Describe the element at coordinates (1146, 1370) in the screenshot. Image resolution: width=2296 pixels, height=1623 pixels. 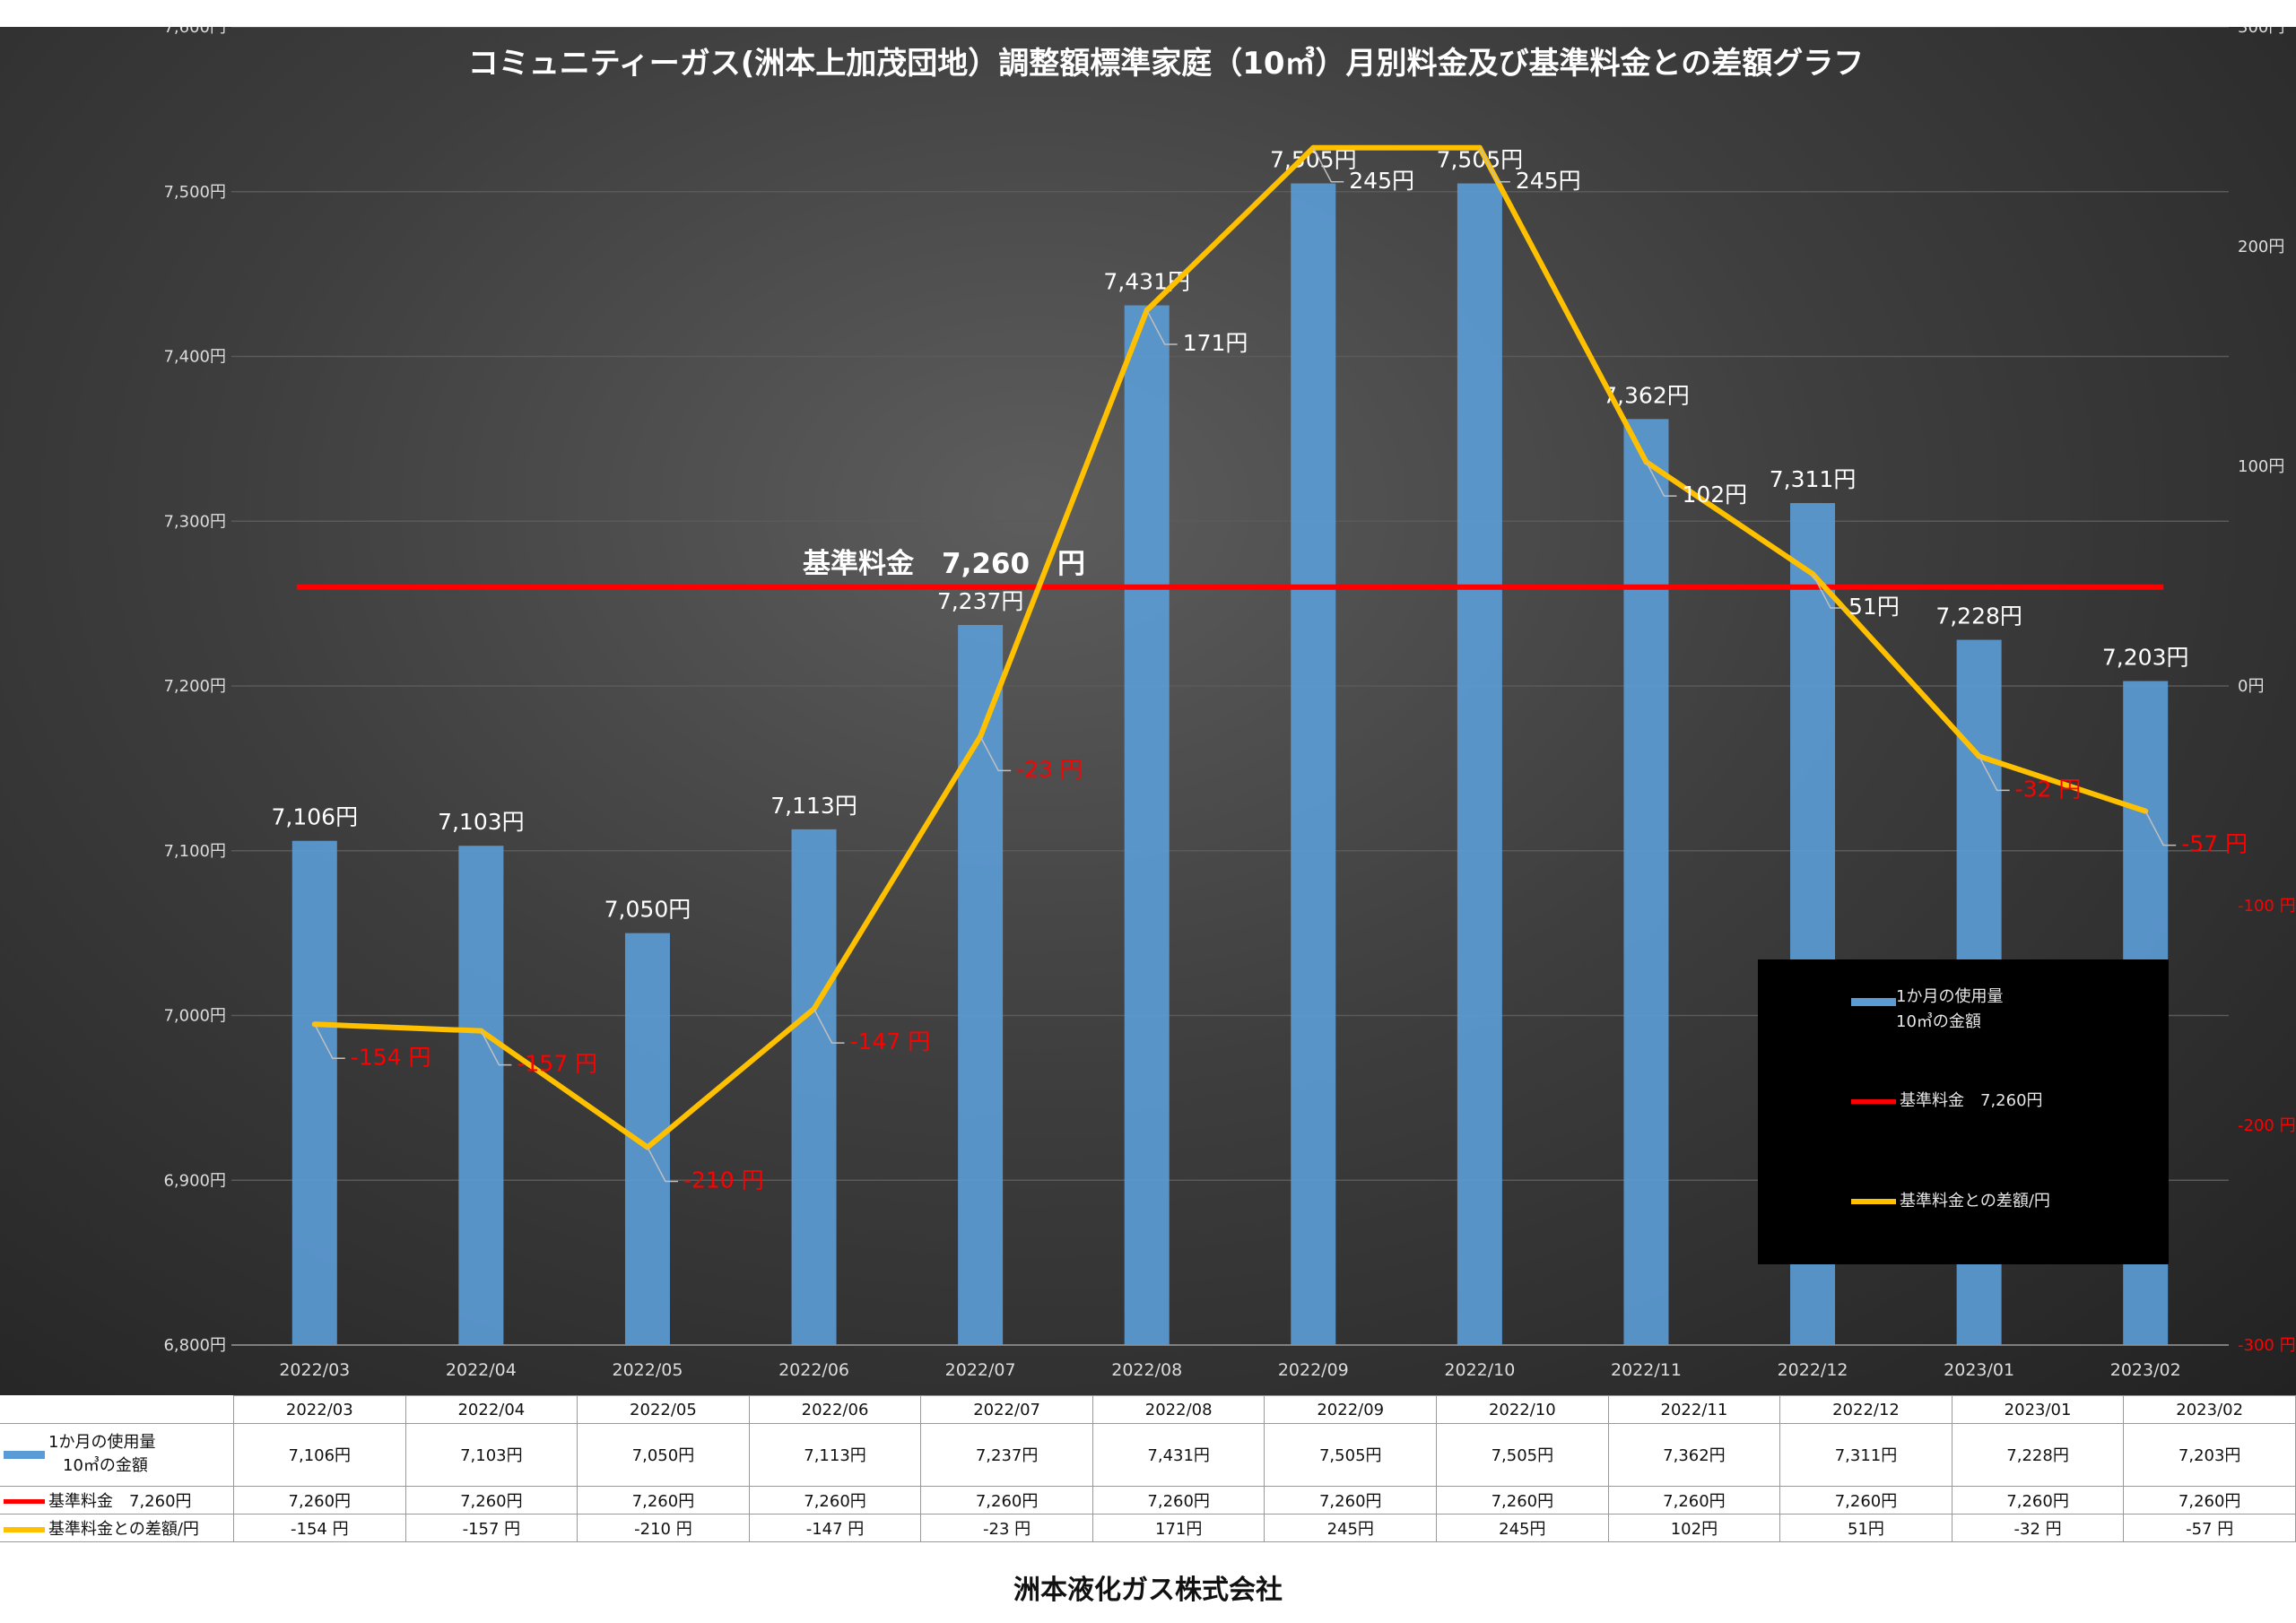
I see `x-tick-label: 2022/08` at that location.